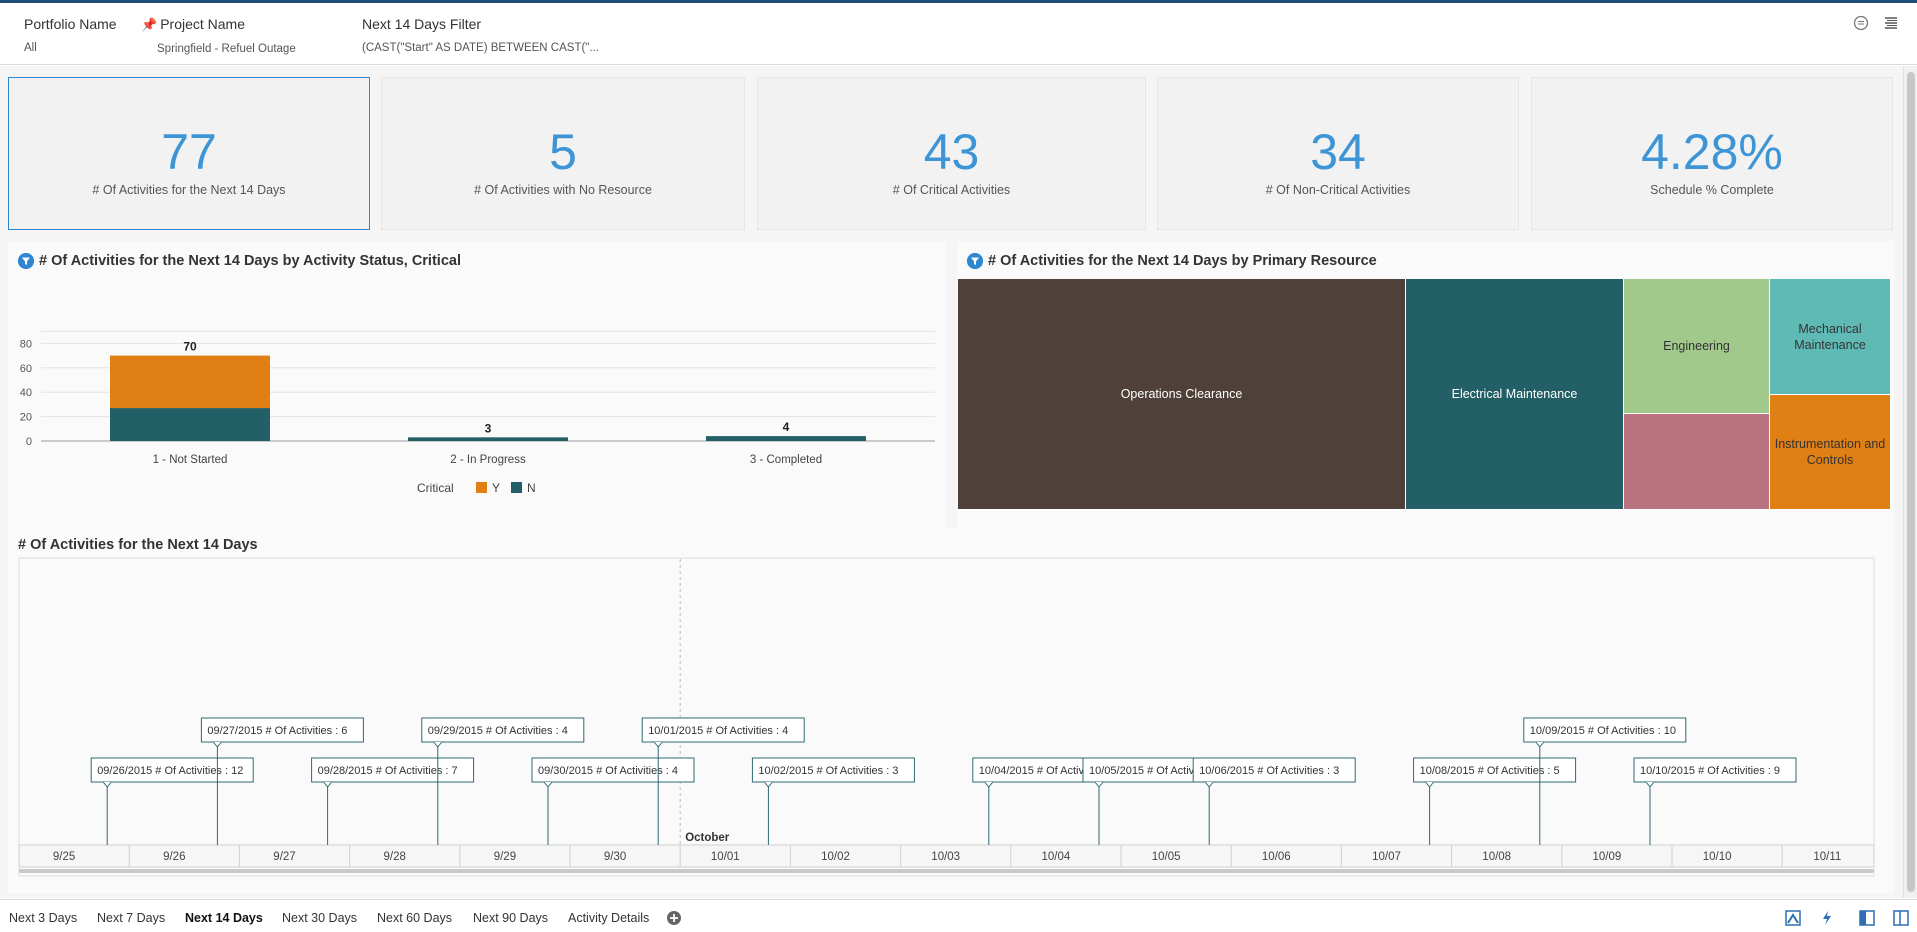 The width and height of the screenshot is (1917, 932). I want to click on y-tick-label: 60, so click(26, 369).